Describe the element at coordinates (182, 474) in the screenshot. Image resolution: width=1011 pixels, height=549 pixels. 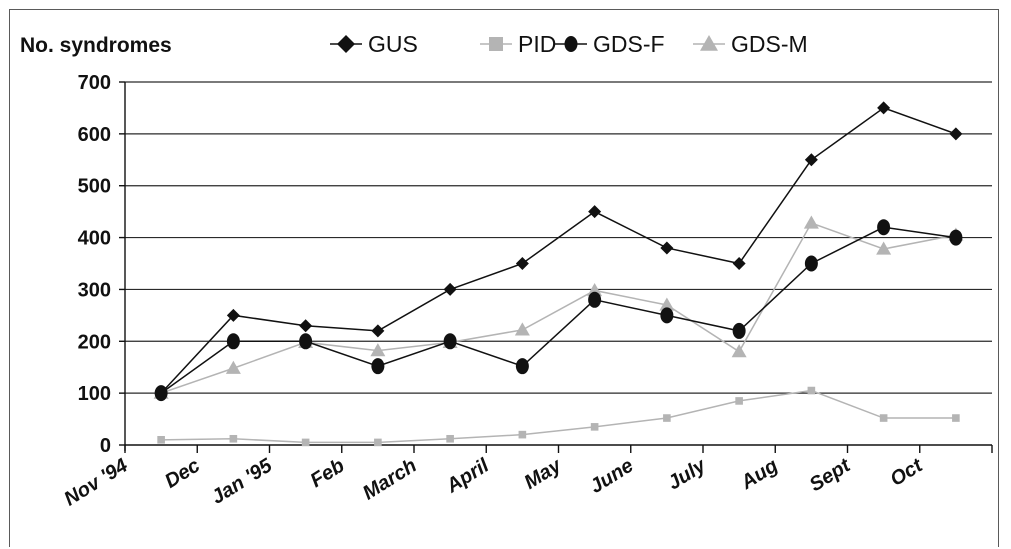
I see `x-tick-label: Dec` at that location.